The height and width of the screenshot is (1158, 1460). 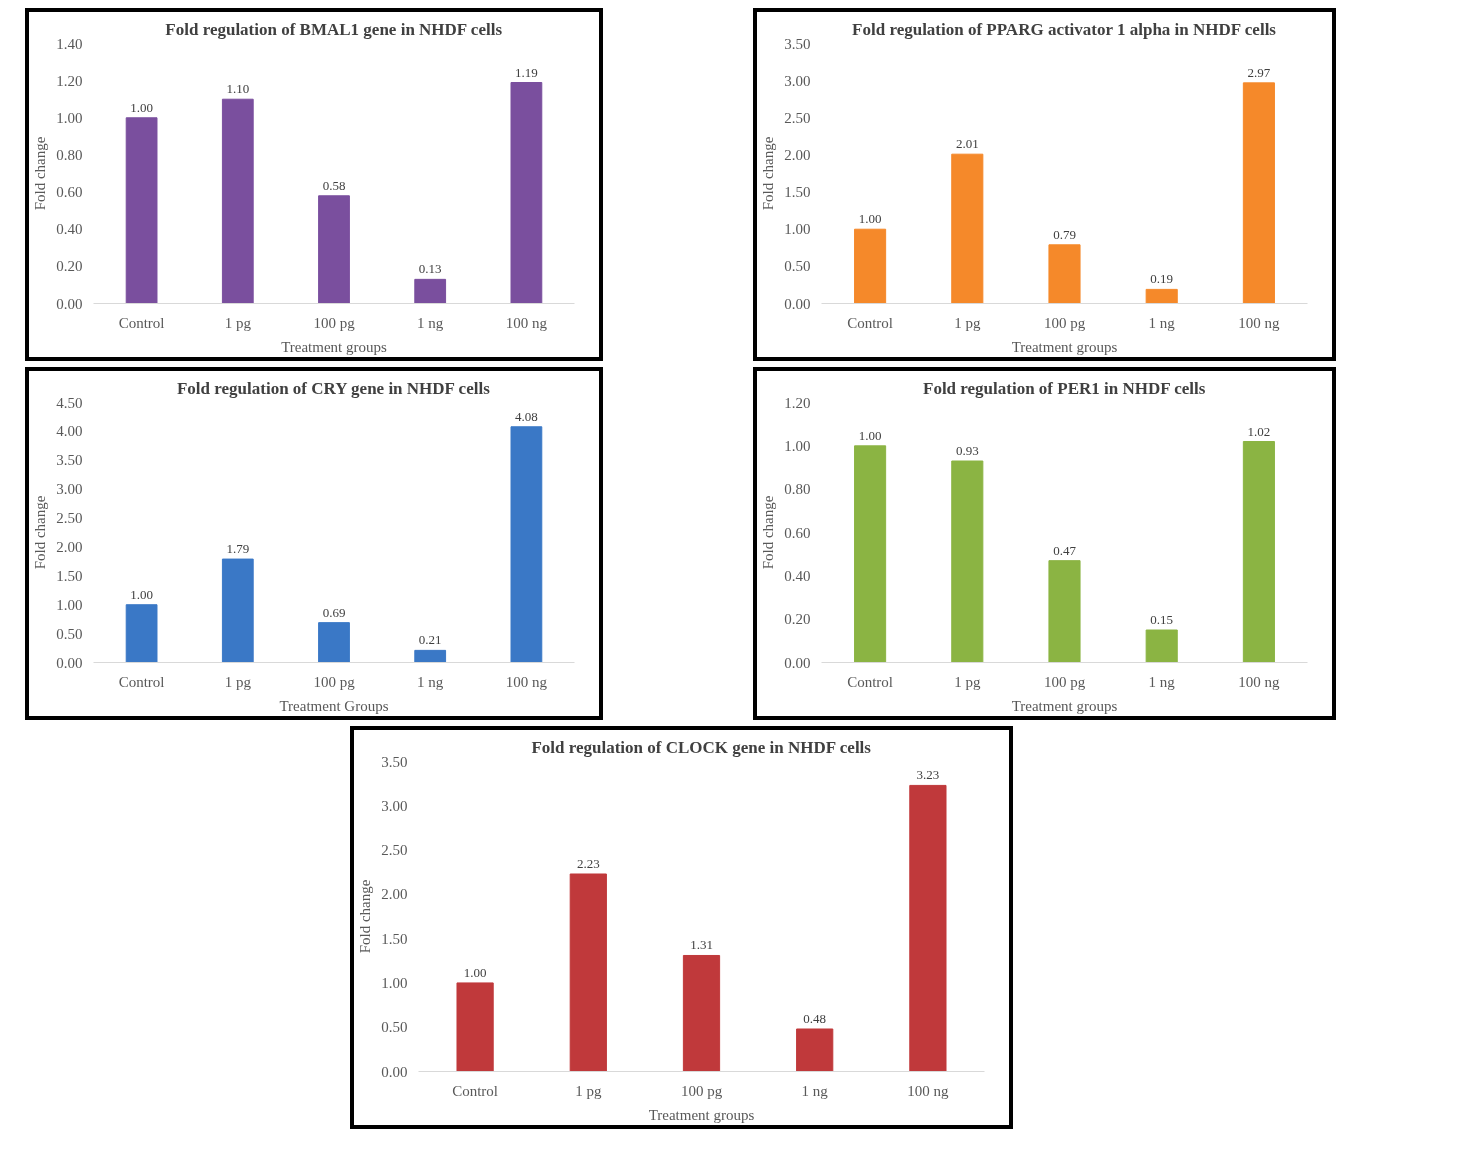 I want to click on chart-title: Fold regulation of CLOCK gene in NHDF cells, so click(x=701, y=747).